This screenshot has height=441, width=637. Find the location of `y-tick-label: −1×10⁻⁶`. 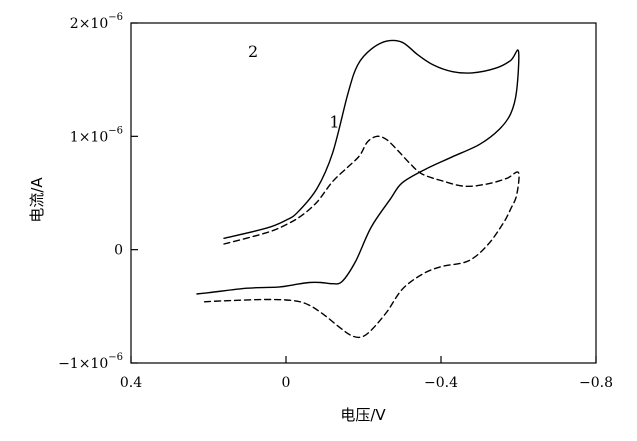

y-tick-label: −1×10⁻⁶ is located at coordinates (90, 362).